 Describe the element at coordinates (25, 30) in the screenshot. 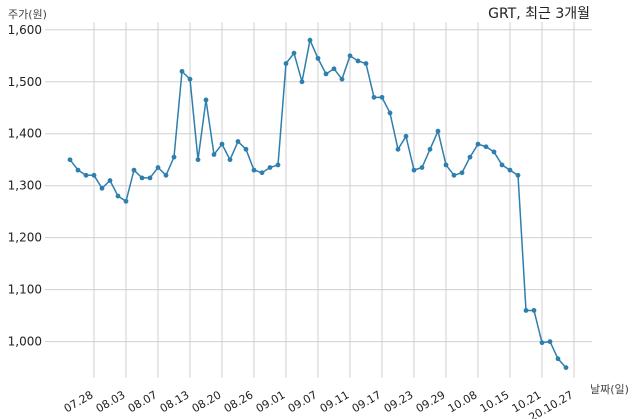

I see `y-tick-label: 1,600` at that location.